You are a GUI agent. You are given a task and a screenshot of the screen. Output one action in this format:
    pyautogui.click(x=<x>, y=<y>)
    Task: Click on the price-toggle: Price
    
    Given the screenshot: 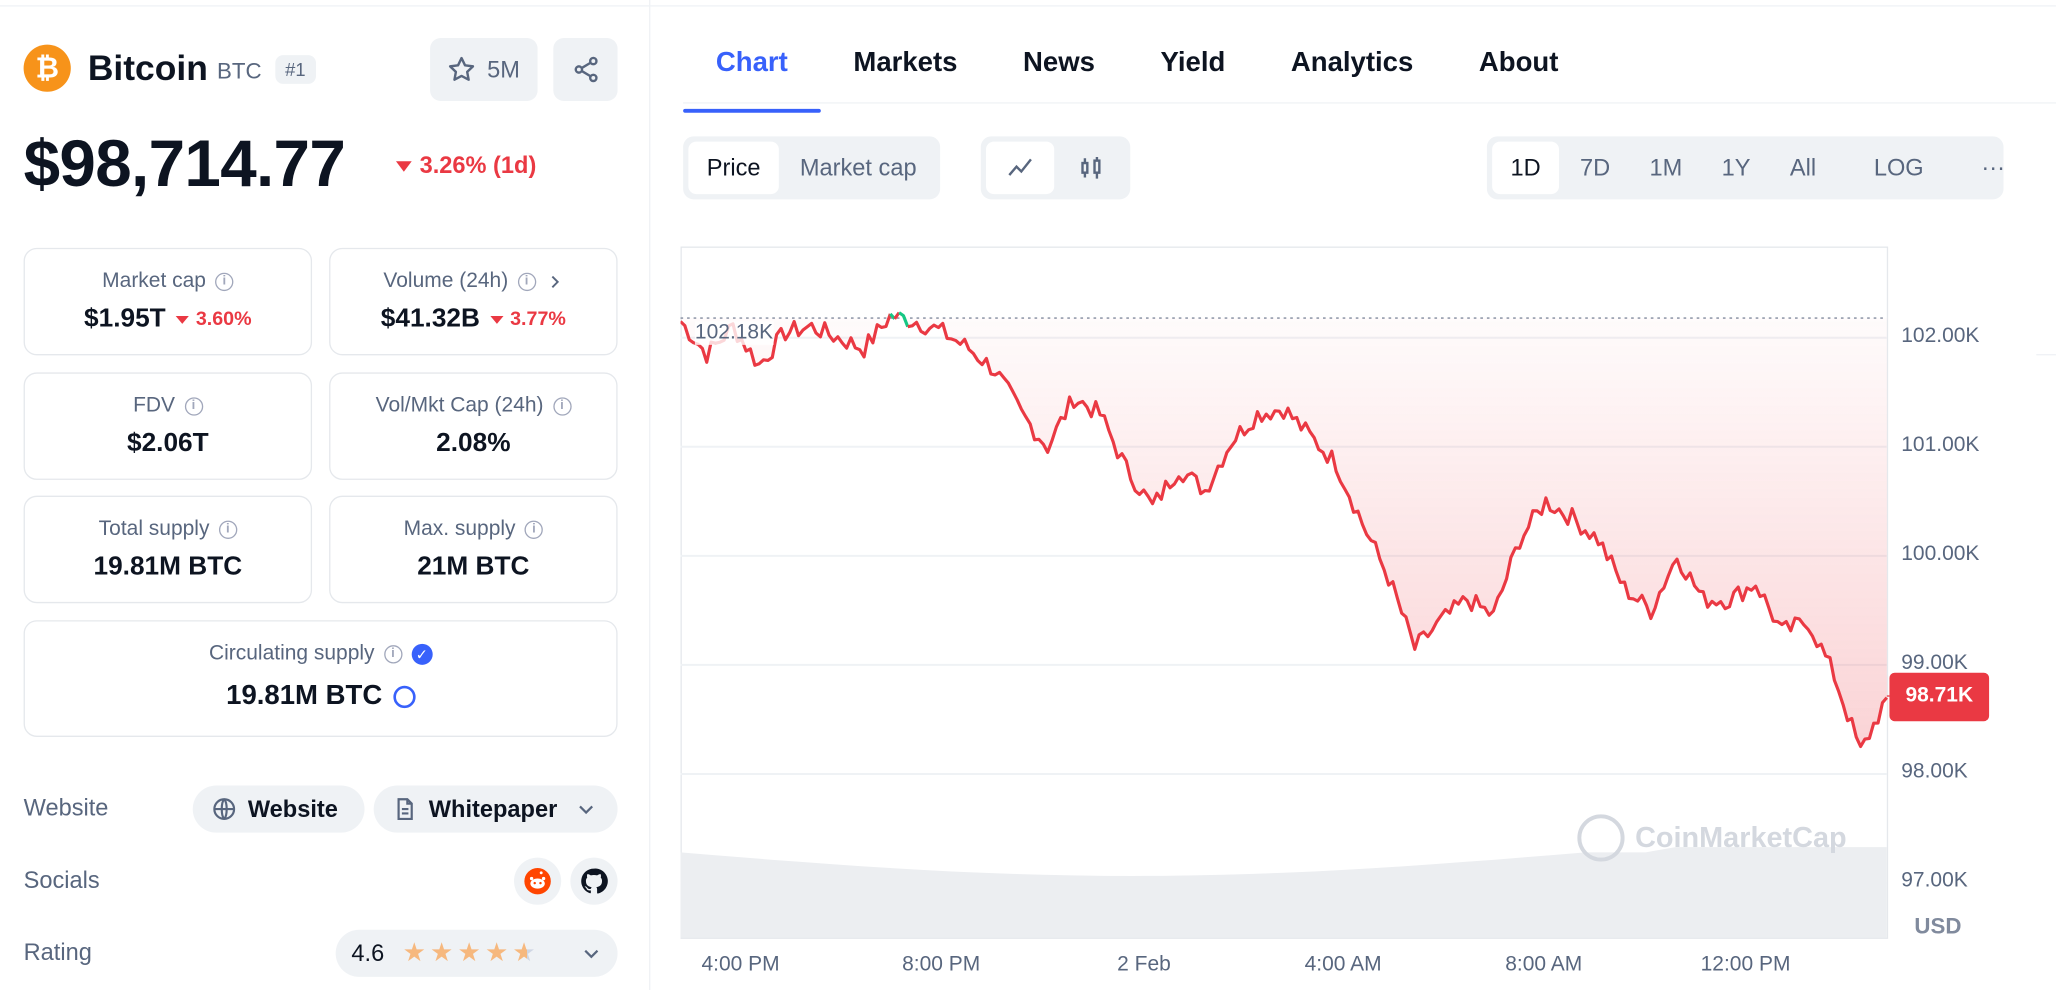 What is the action you would take?
    pyautogui.click(x=733, y=168)
    